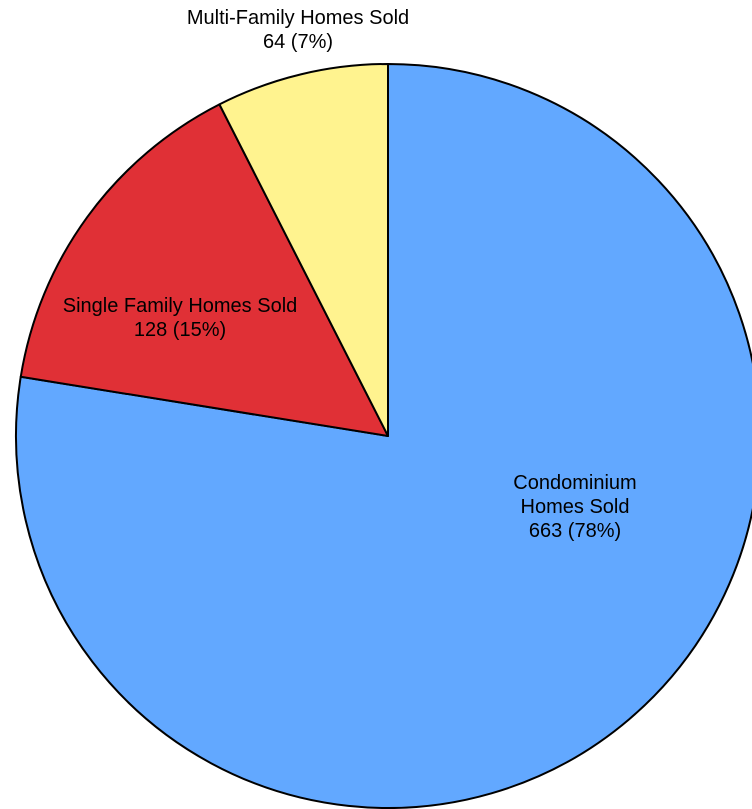  What do you see at coordinates (298, 18) in the screenshot?
I see `category-label: Multi-Family Homes Sold` at bounding box center [298, 18].